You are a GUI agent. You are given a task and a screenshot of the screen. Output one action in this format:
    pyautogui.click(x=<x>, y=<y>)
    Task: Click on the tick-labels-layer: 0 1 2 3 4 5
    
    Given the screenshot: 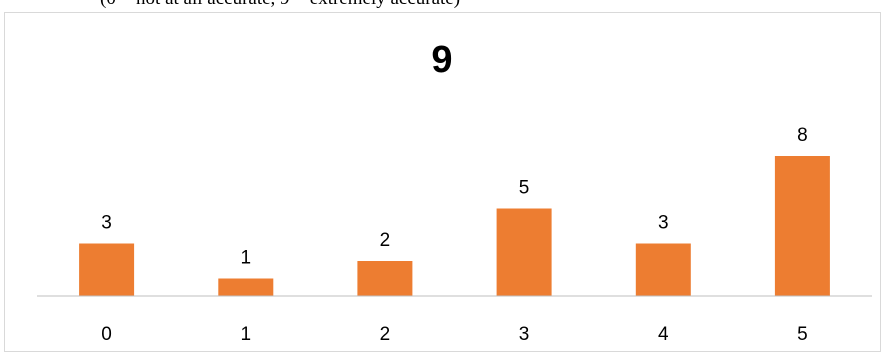 What is the action you would take?
    pyautogui.click(x=454, y=334)
    